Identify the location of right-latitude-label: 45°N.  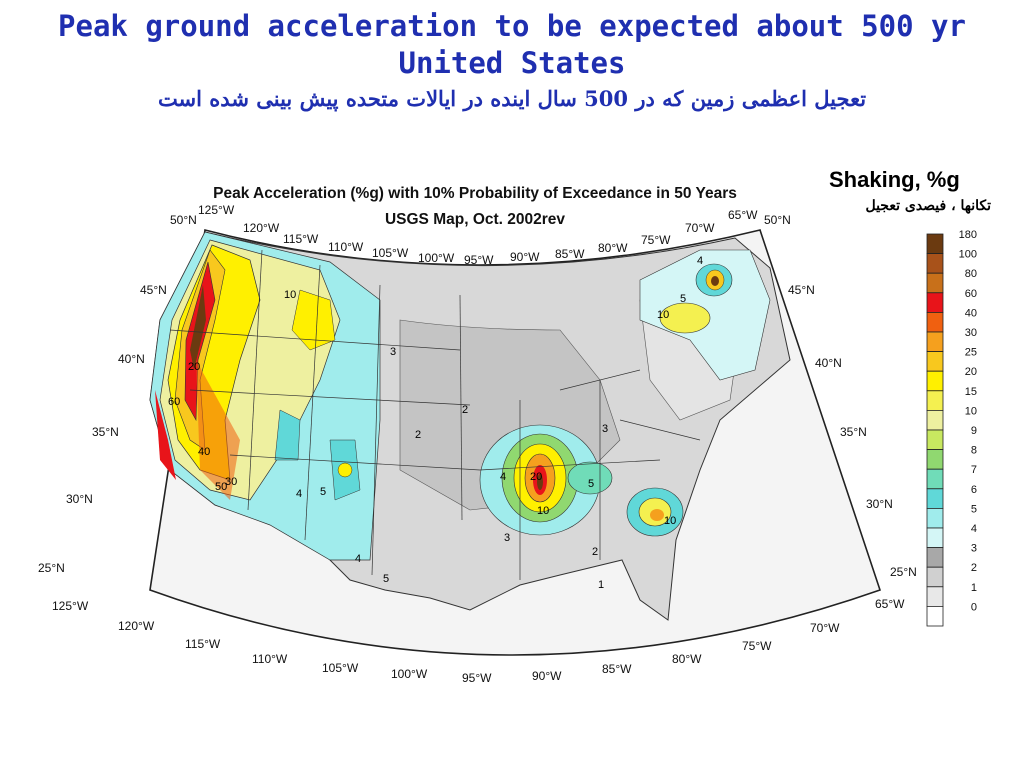
(801, 290).